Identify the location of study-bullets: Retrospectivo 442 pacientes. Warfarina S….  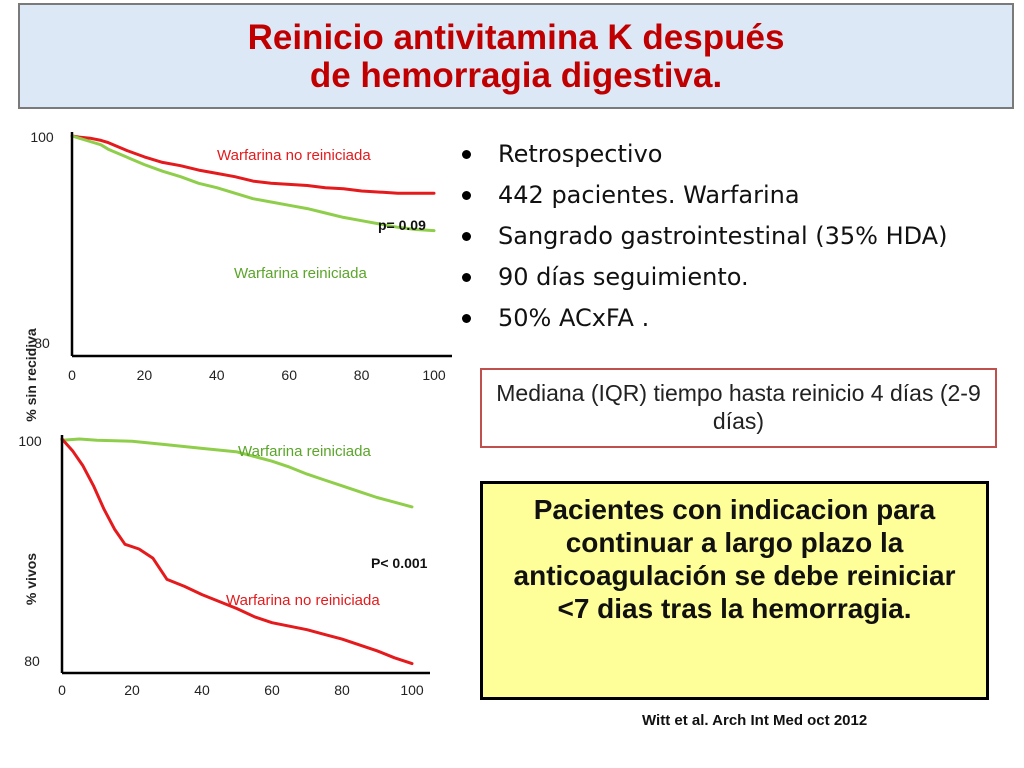
(702, 236).